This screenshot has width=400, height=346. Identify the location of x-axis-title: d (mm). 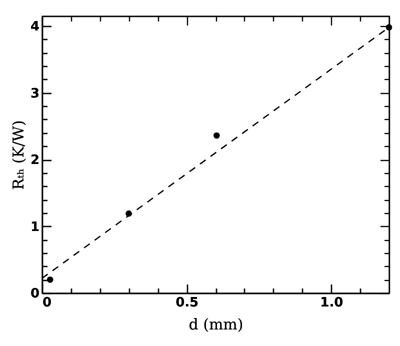
(216, 325).